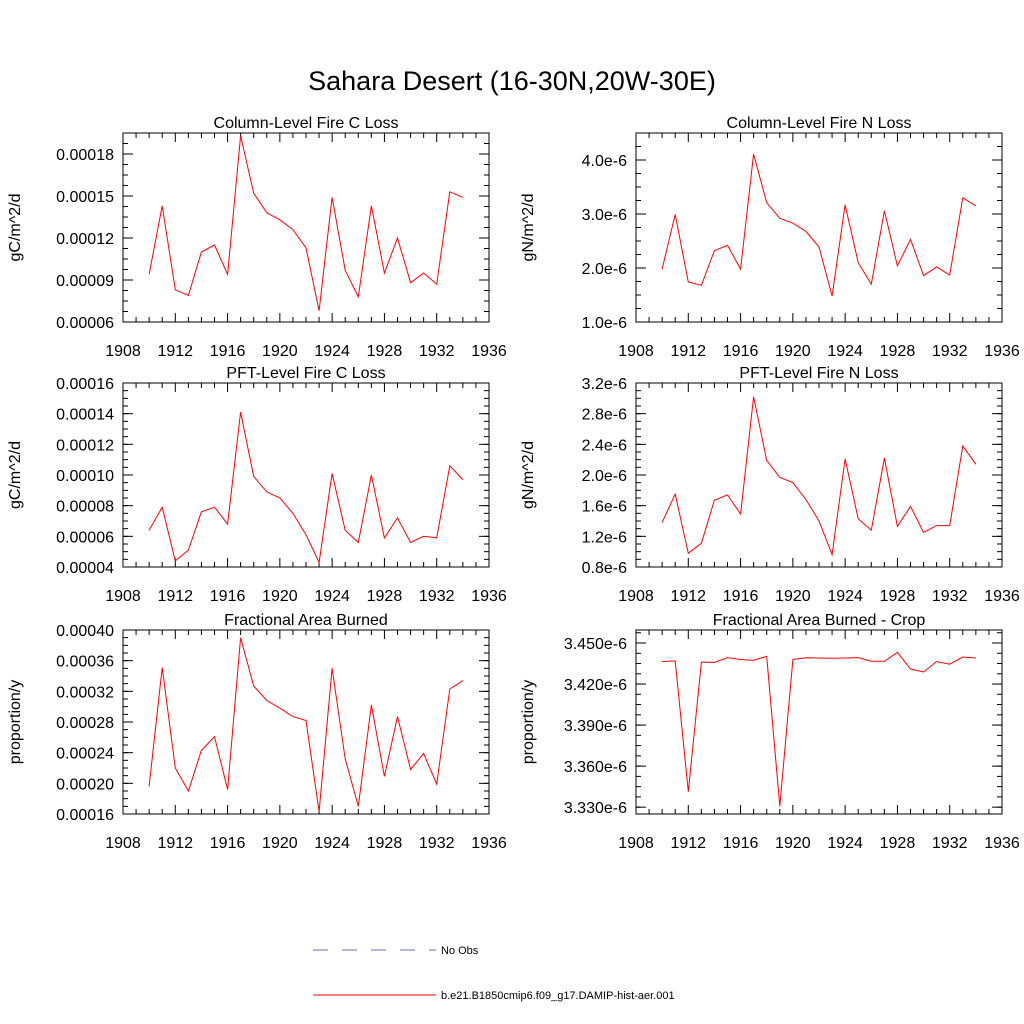 The image size is (1024, 1024). What do you see at coordinates (306, 123) in the screenshot?
I see `panel-title: Column-Level Fire C Loss` at bounding box center [306, 123].